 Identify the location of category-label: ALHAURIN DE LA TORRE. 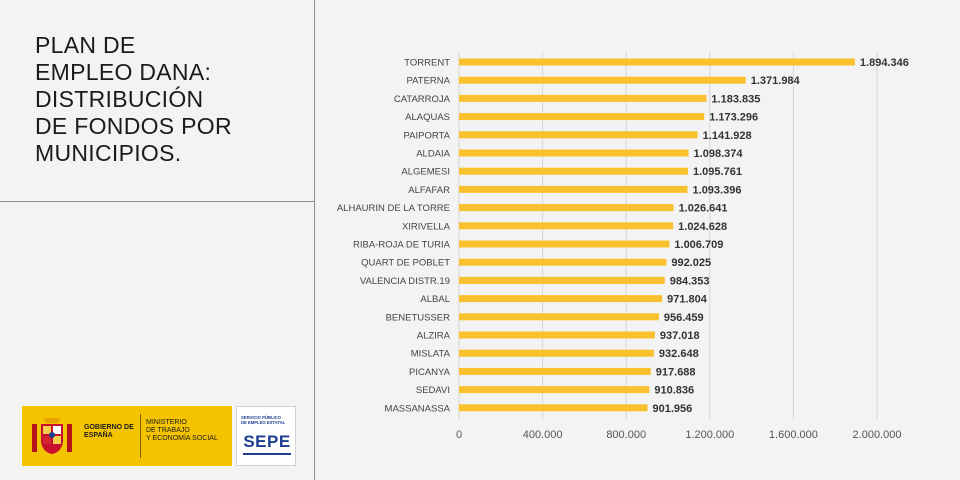
(393, 208).